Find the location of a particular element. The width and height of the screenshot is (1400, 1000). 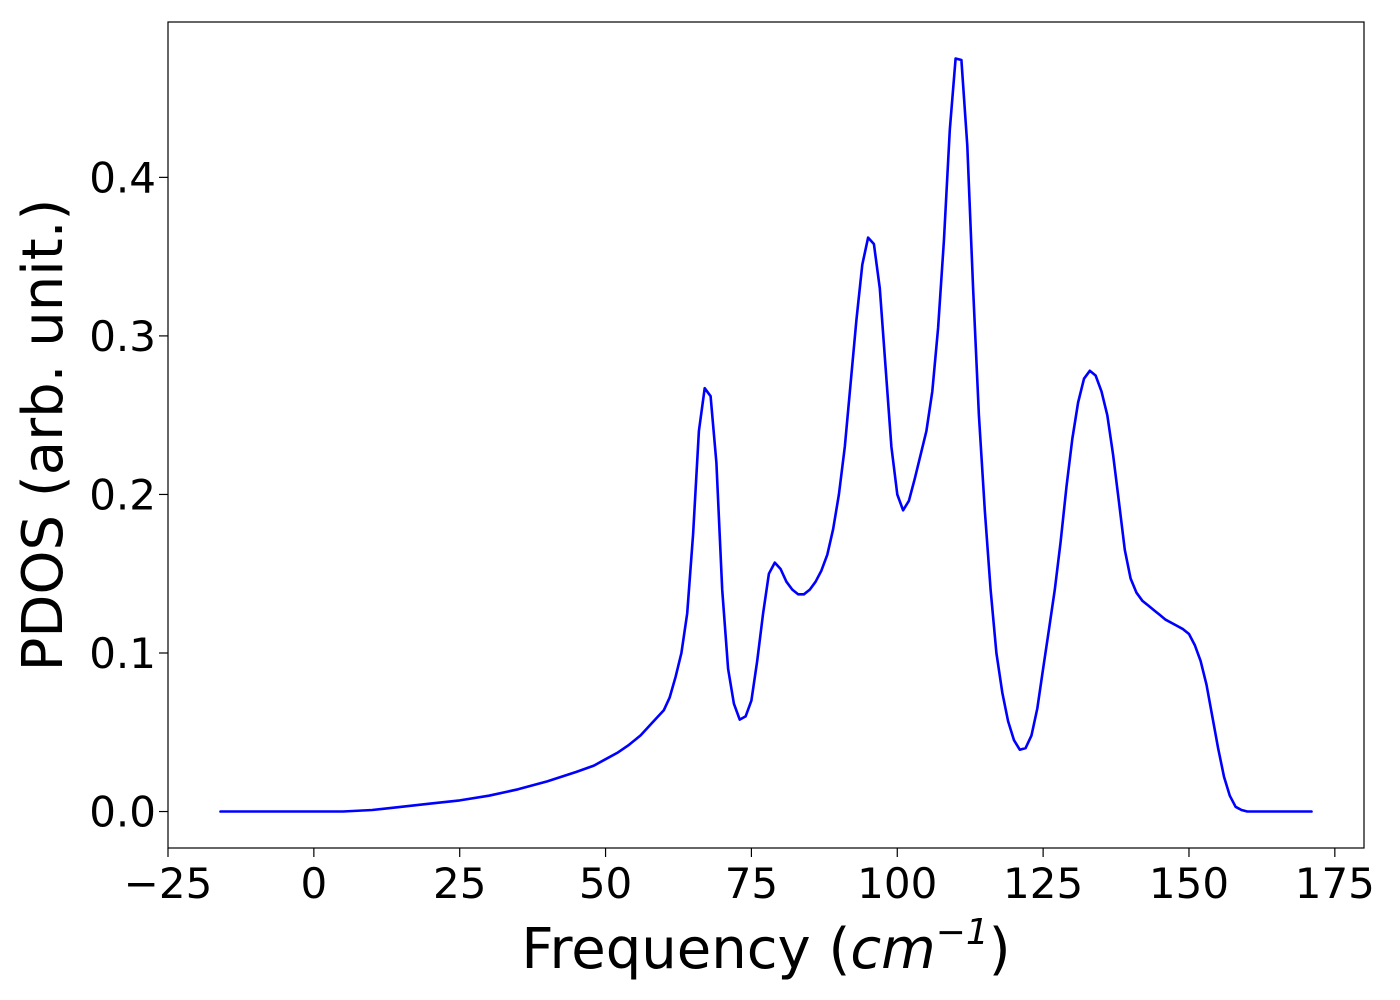

x-tick-label: 0 is located at coordinates (313, 883).